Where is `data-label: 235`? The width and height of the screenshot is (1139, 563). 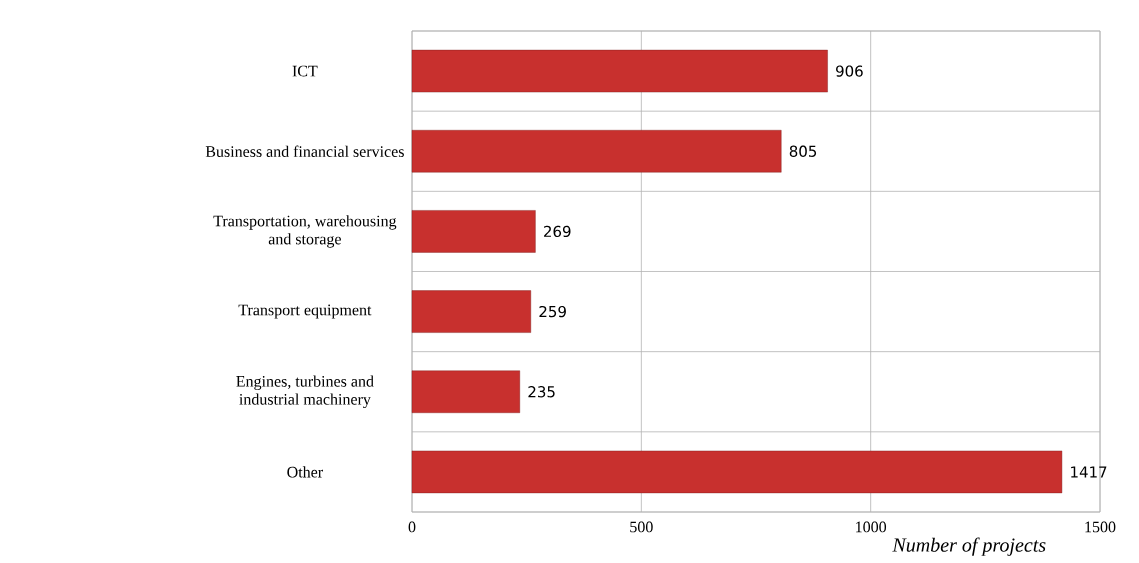
data-label: 235 is located at coordinates (541, 392).